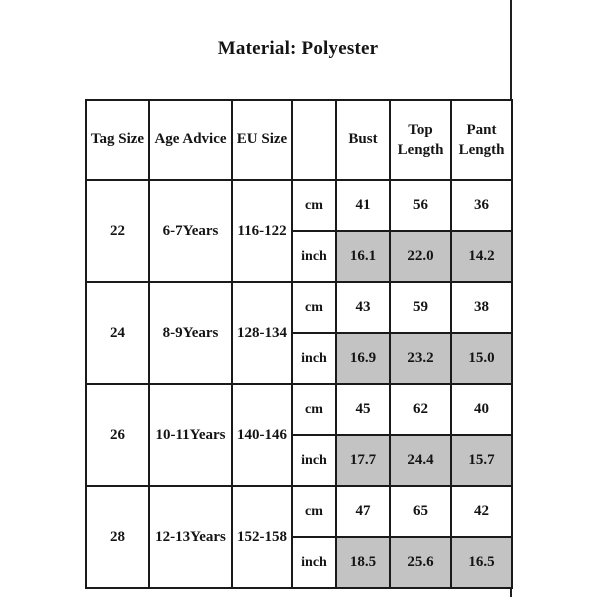 The height and width of the screenshot is (600, 600). What do you see at coordinates (481, 460) in the screenshot?
I see `pant-length-inch-value: 15.7` at bounding box center [481, 460].